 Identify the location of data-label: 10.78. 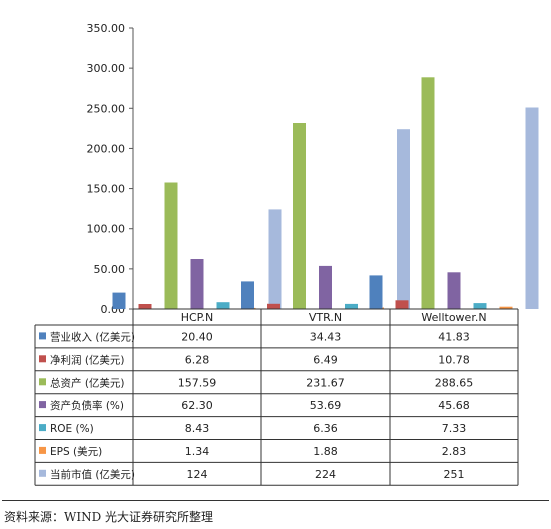
(454, 359).